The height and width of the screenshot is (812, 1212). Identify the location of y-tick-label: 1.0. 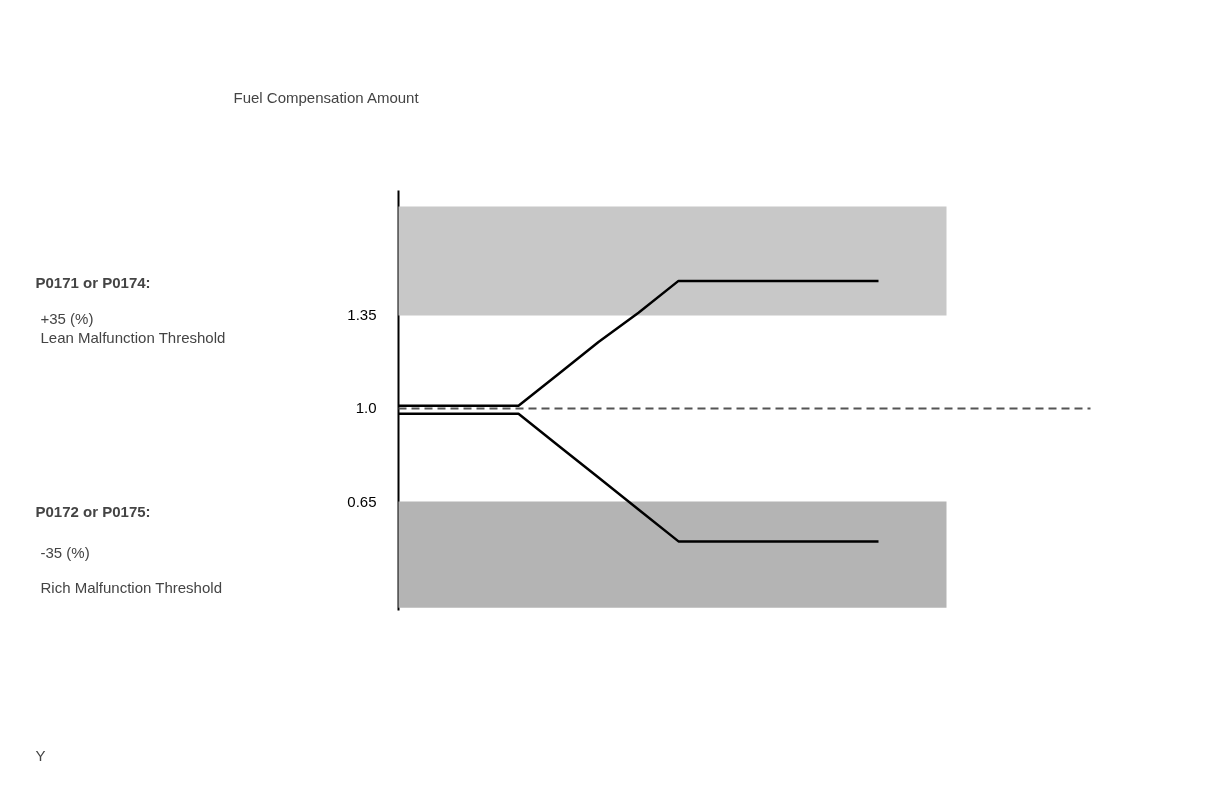
(366, 408).